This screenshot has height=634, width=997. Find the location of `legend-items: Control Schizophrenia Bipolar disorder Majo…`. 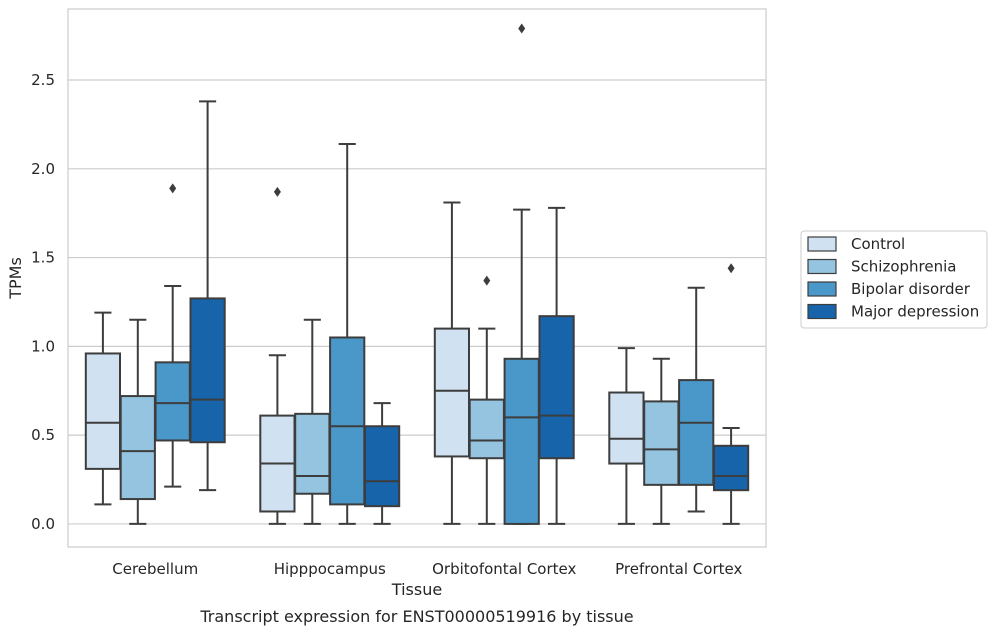

legend-items: Control Schizophrenia Bipolar disorder Majo… is located at coordinates (893, 278).